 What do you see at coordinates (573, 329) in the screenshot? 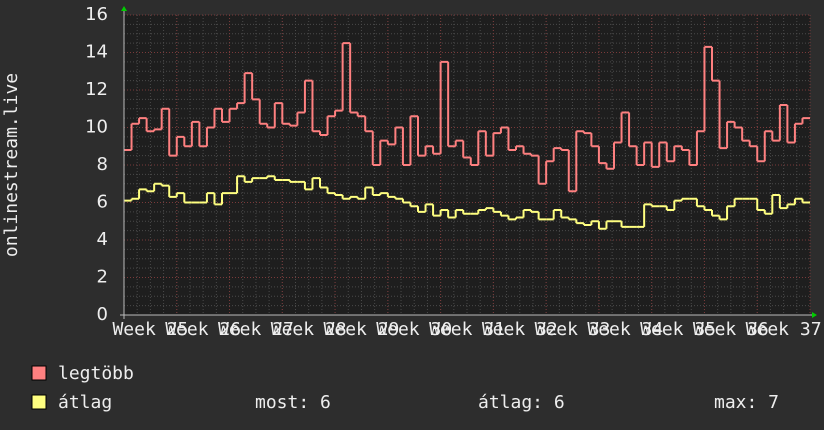
I see `x-tick-label: Week 33` at bounding box center [573, 329].